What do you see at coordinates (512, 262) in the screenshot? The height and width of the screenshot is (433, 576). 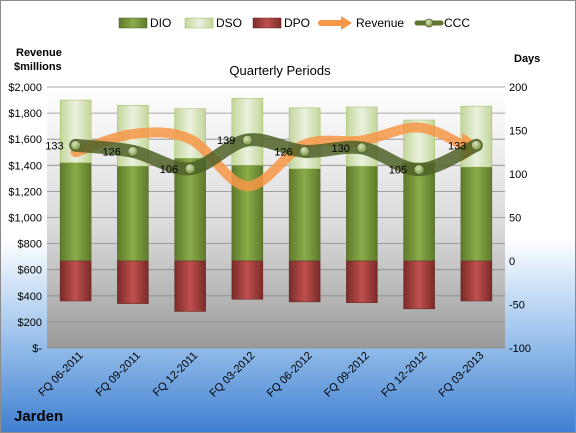 I see `right-tick-label: 0` at bounding box center [512, 262].